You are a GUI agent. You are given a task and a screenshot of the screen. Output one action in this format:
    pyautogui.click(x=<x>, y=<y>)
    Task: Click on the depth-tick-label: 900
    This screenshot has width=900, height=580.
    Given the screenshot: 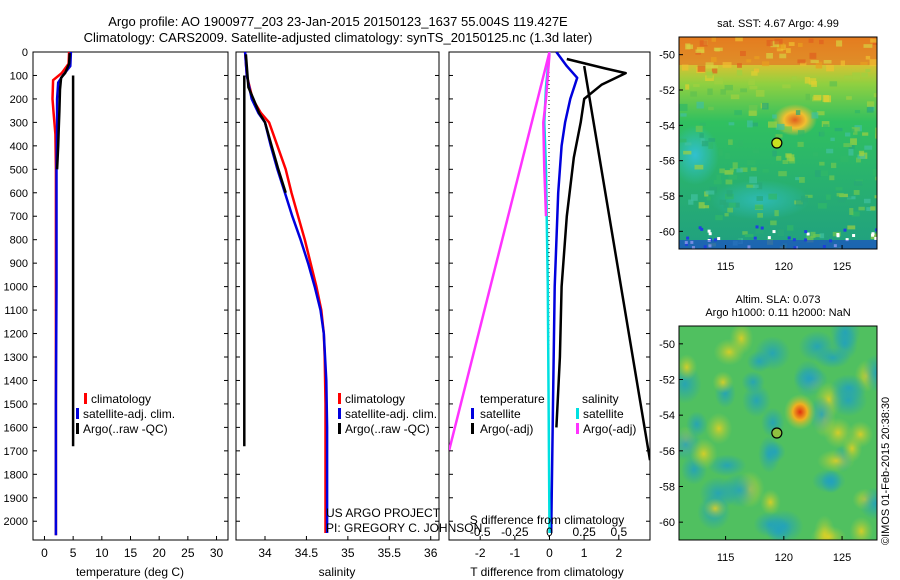 What is the action you would take?
    pyautogui.click(x=19, y=264)
    